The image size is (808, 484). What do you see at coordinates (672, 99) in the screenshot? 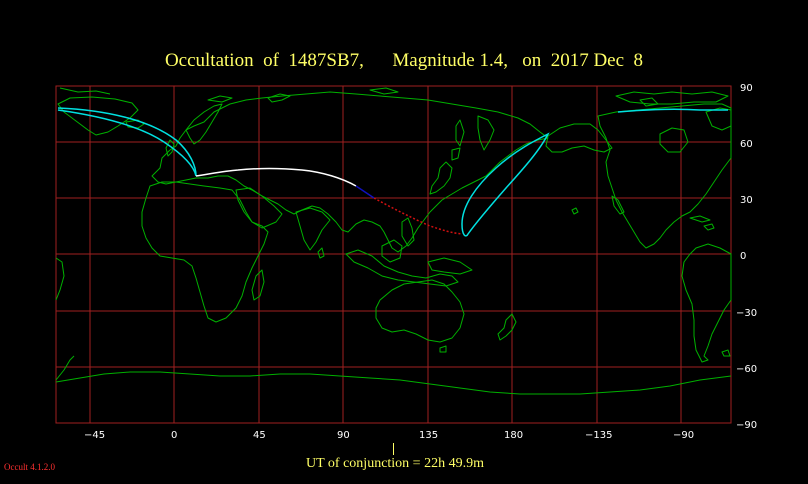
I see `coast-canadian-arctic` at bounding box center [672, 99].